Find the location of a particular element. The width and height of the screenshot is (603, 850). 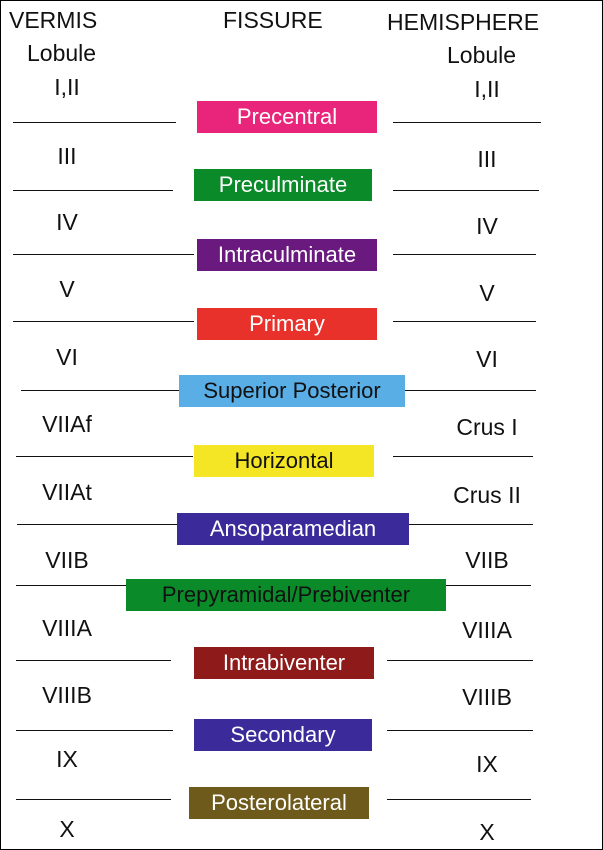

fissure-header: FISSURE is located at coordinates (273, 20).